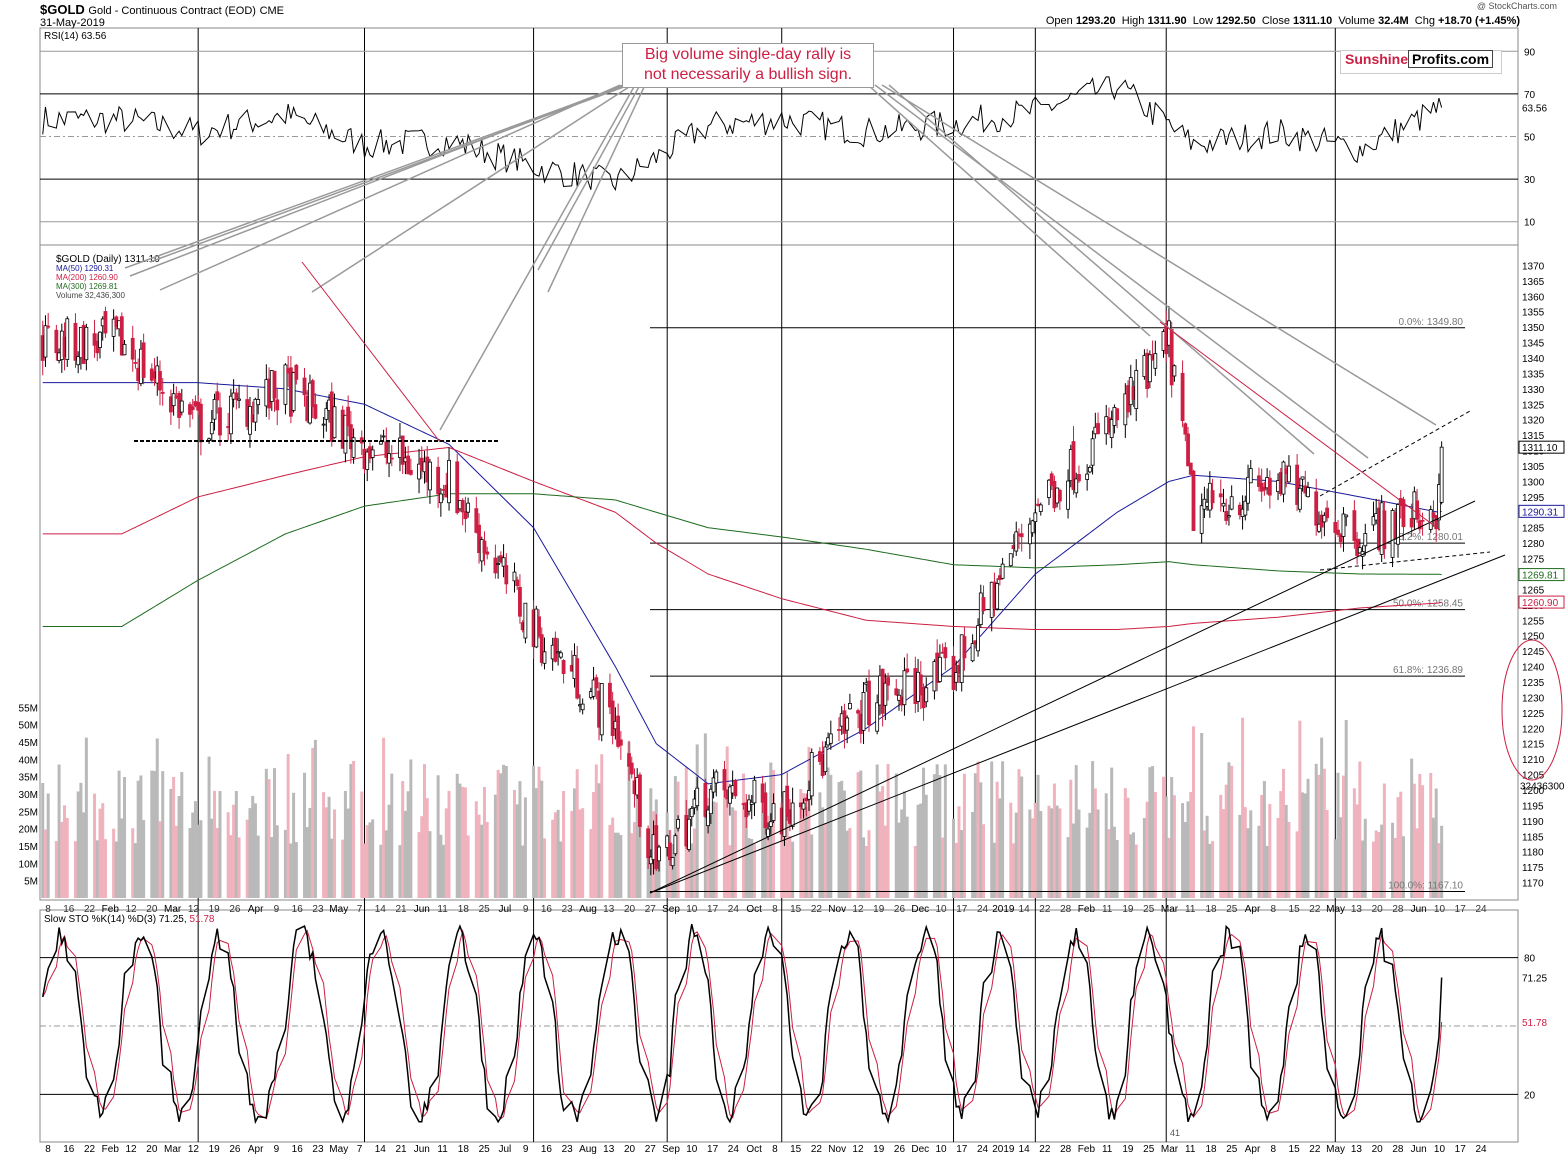 This screenshot has height=1157, width=1565. I want to click on price-last-value-box, so click(1541, 511).